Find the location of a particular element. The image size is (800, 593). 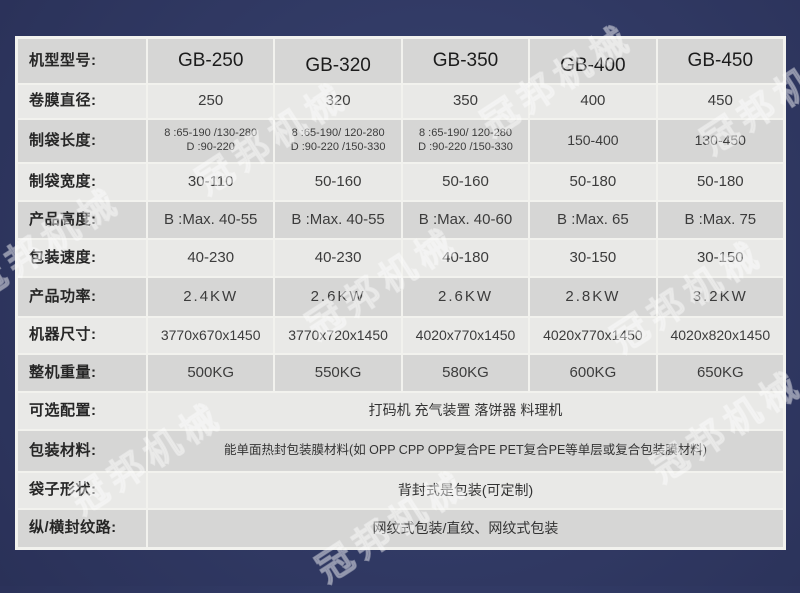

model-header-gb400: GB-400 is located at coordinates (593, 61).